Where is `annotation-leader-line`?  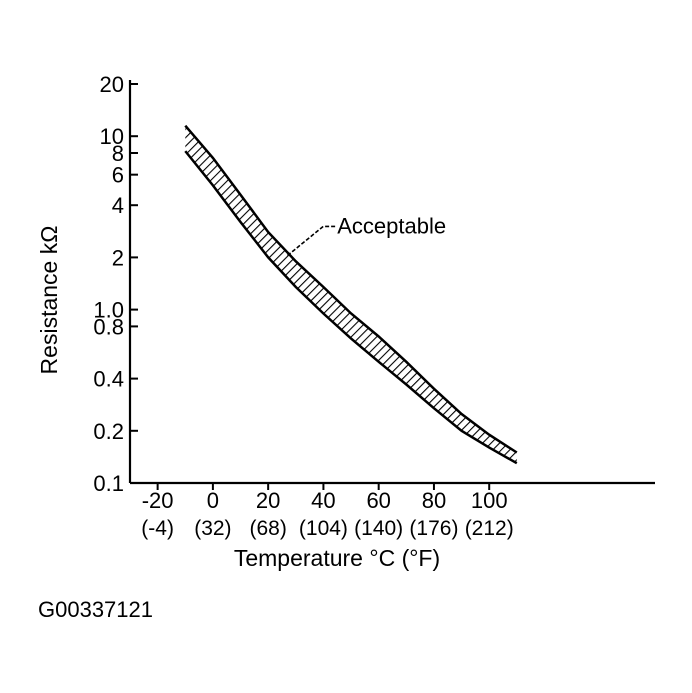 annotation-leader-line is located at coordinates (311, 241).